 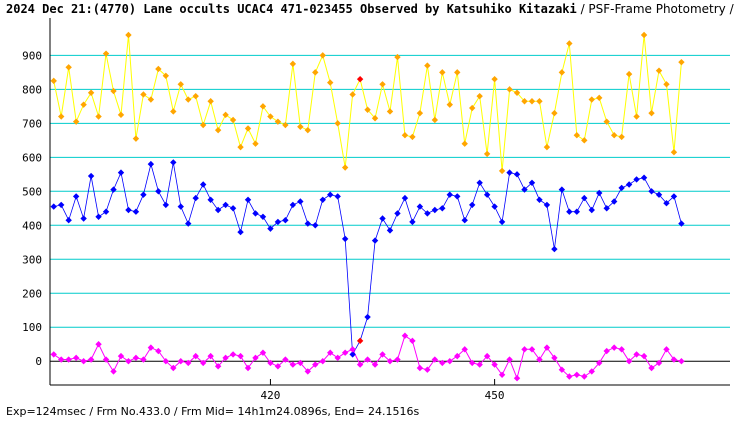 What do you see at coordinates (32, 259) in the screenshot?
I see `ytick-label-300: 300` at bounding box center [32, 259].